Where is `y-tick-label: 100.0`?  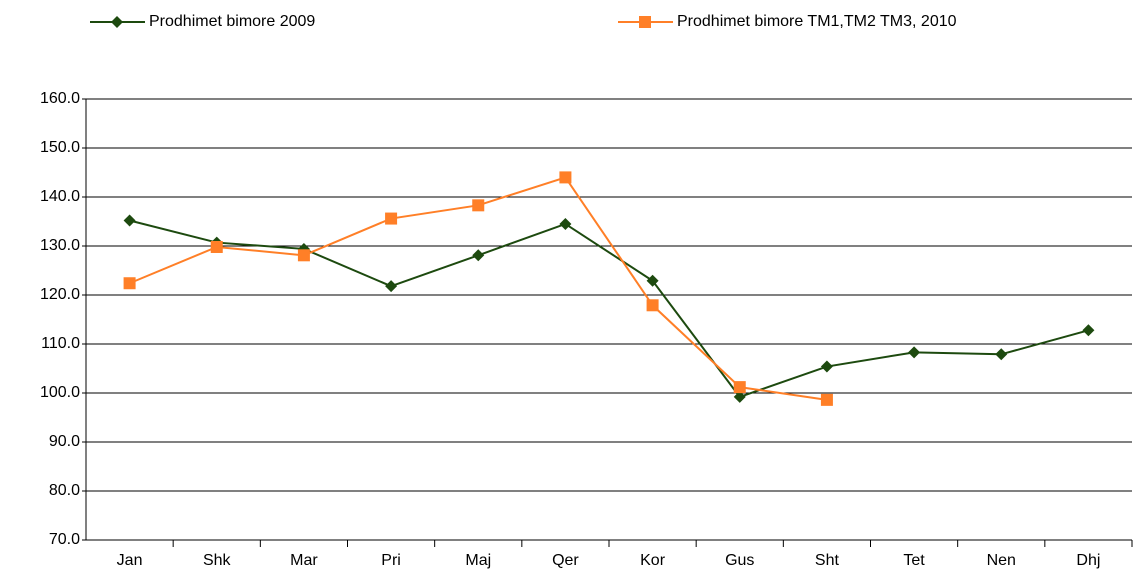
y-tick-label: 100.0 is located at coordinates (60, 392).